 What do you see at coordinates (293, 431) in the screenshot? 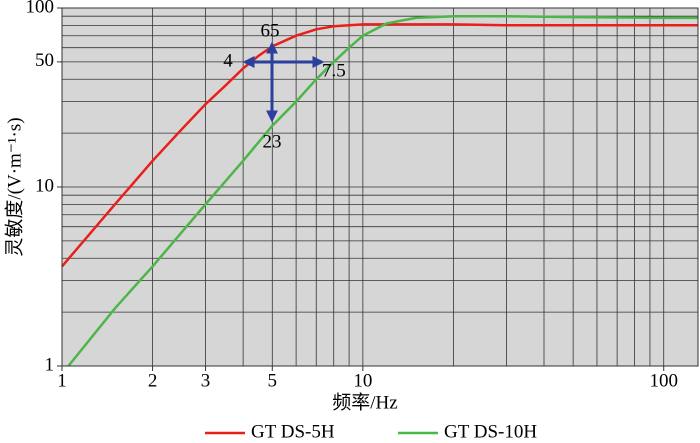
I see `legend-label: GT DS-5H` at bounding box center [293, 431].